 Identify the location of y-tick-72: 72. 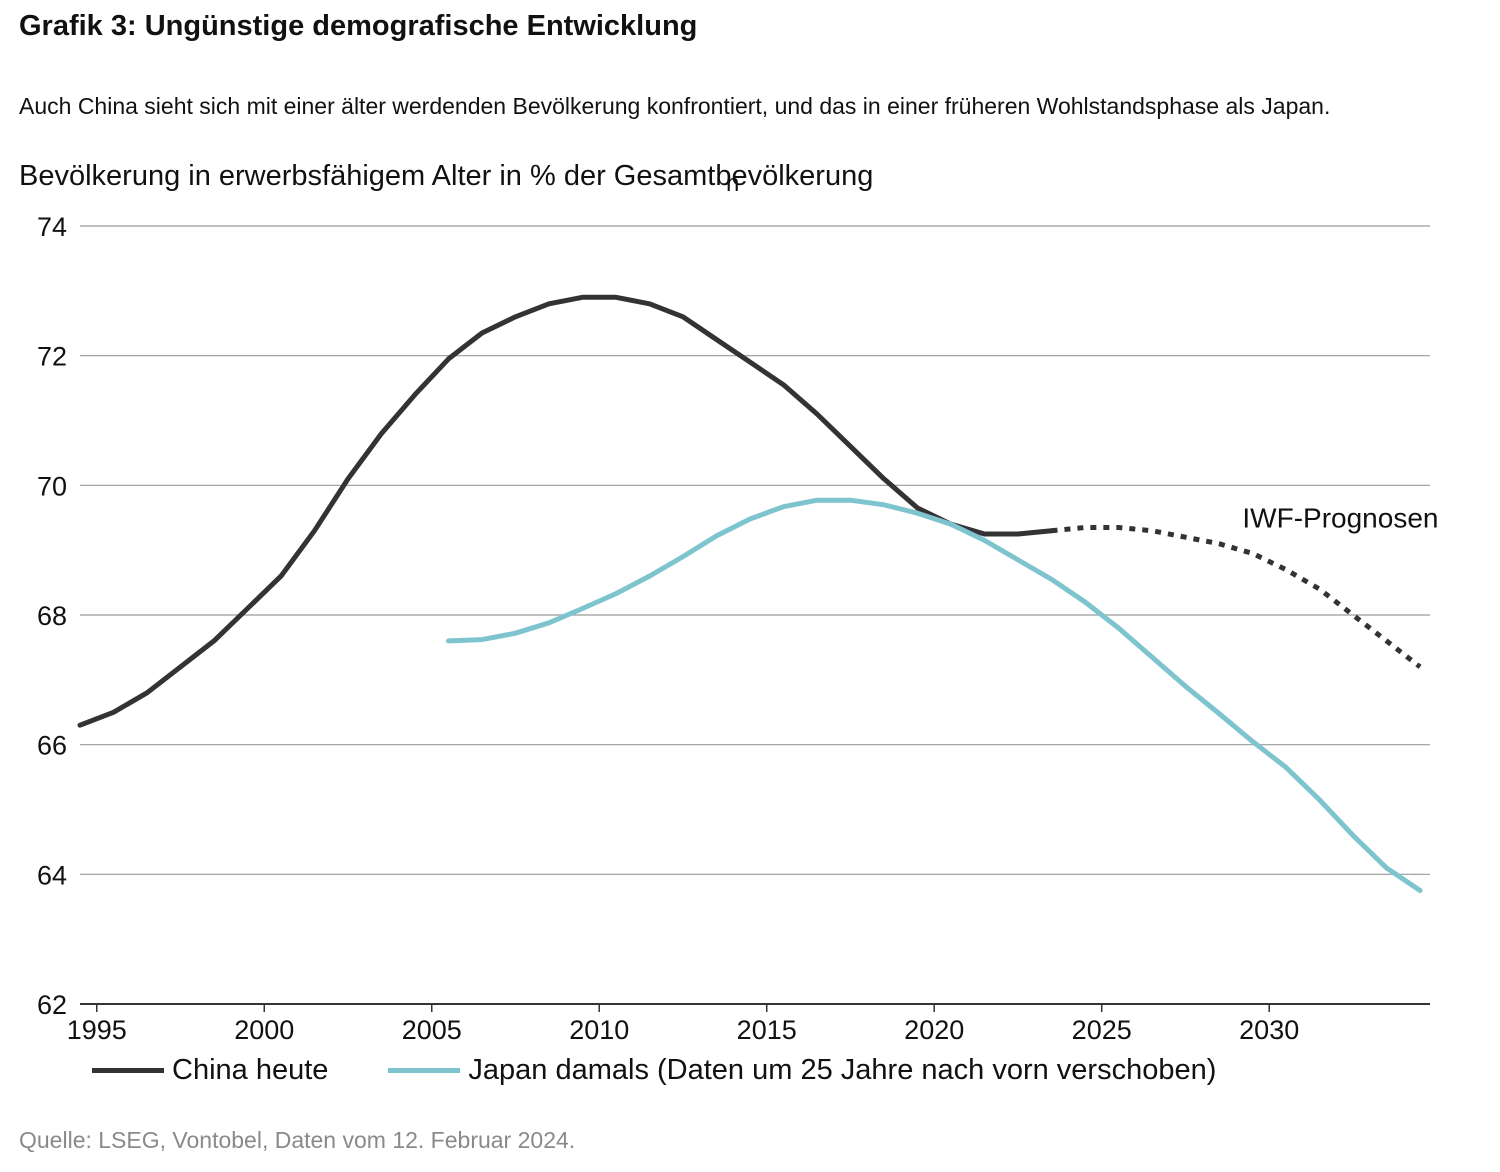
(52, 357).